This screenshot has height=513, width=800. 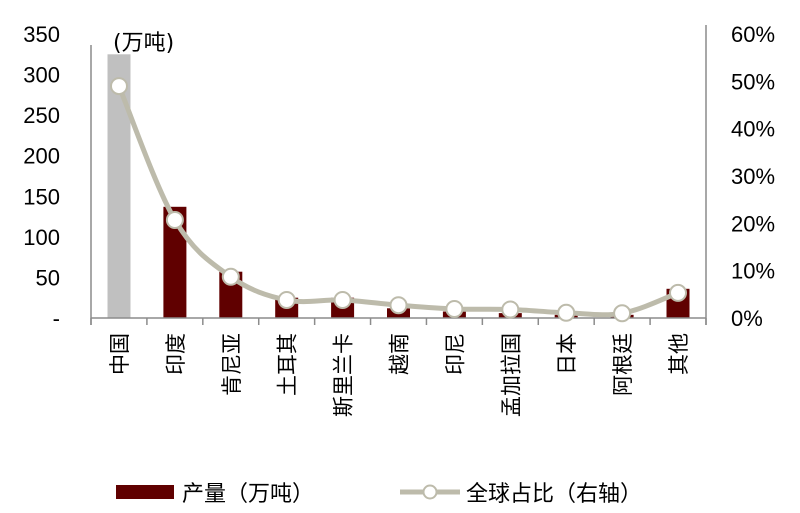 I want to click on legend-item-production: 产量（万吨）, so click(x=215, y=492).